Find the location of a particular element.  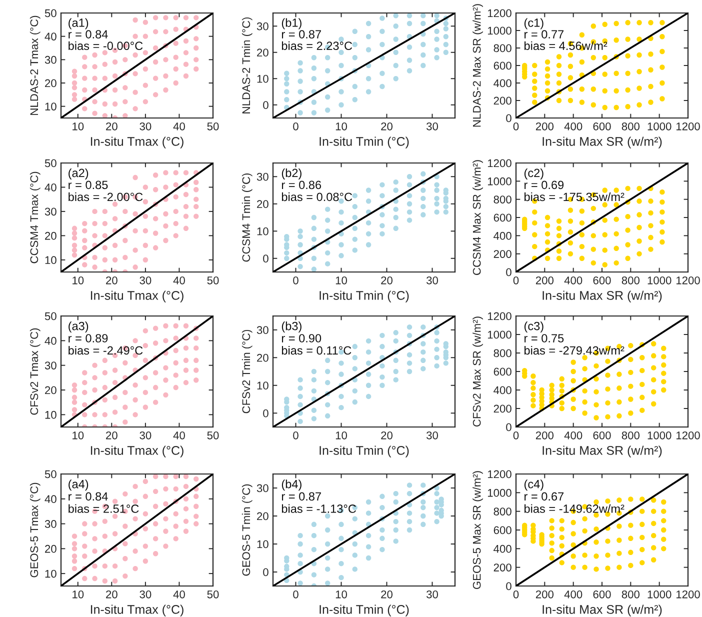

annotation: bias = -2.00°C is located at coordinates (105, 197).